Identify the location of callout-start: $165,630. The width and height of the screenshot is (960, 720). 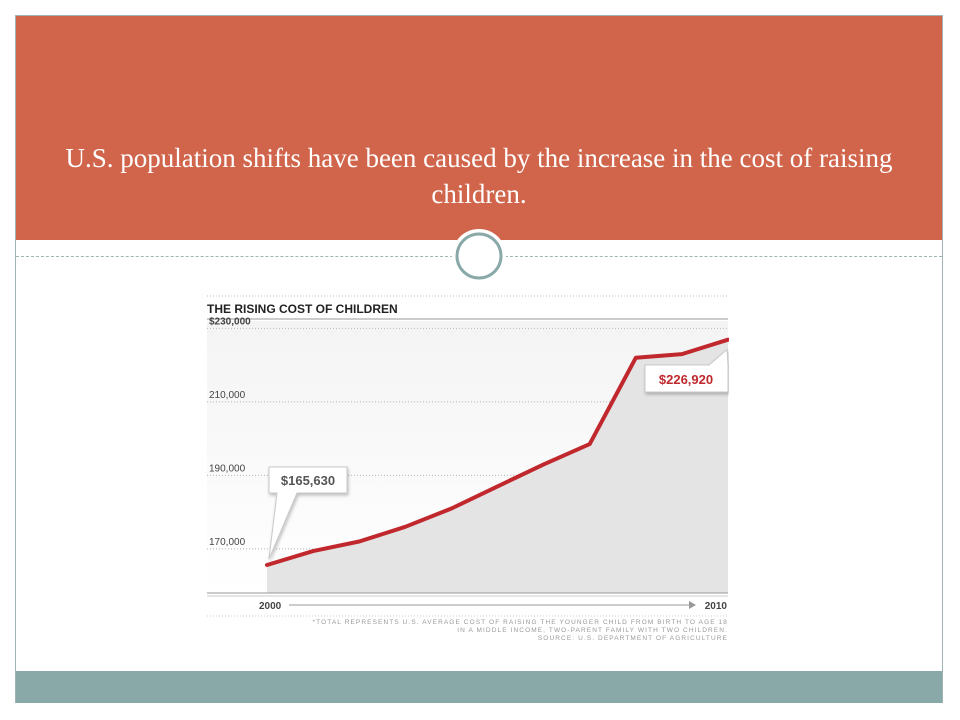
(308, 513).